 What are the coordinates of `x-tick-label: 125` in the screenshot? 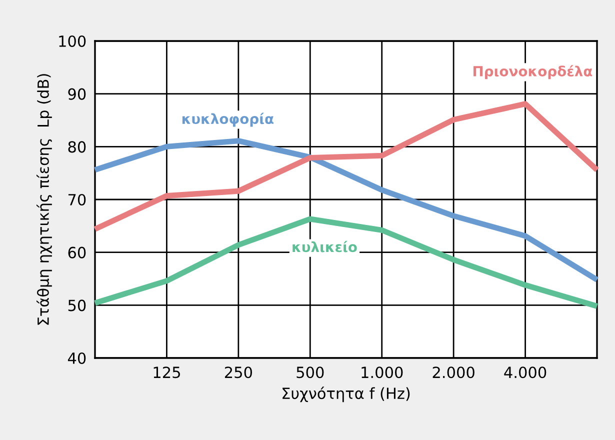 It's located at (167, 372).